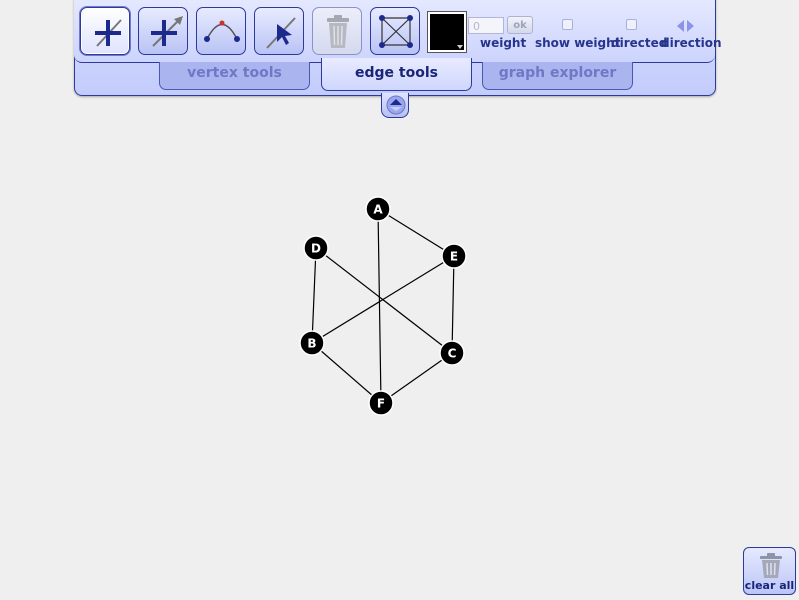 The height and width of the screenshot is (600, 799). Describe the element at coordinates (769, 585) in the screenshot. I see `clear-all-label: clear all` at that location.